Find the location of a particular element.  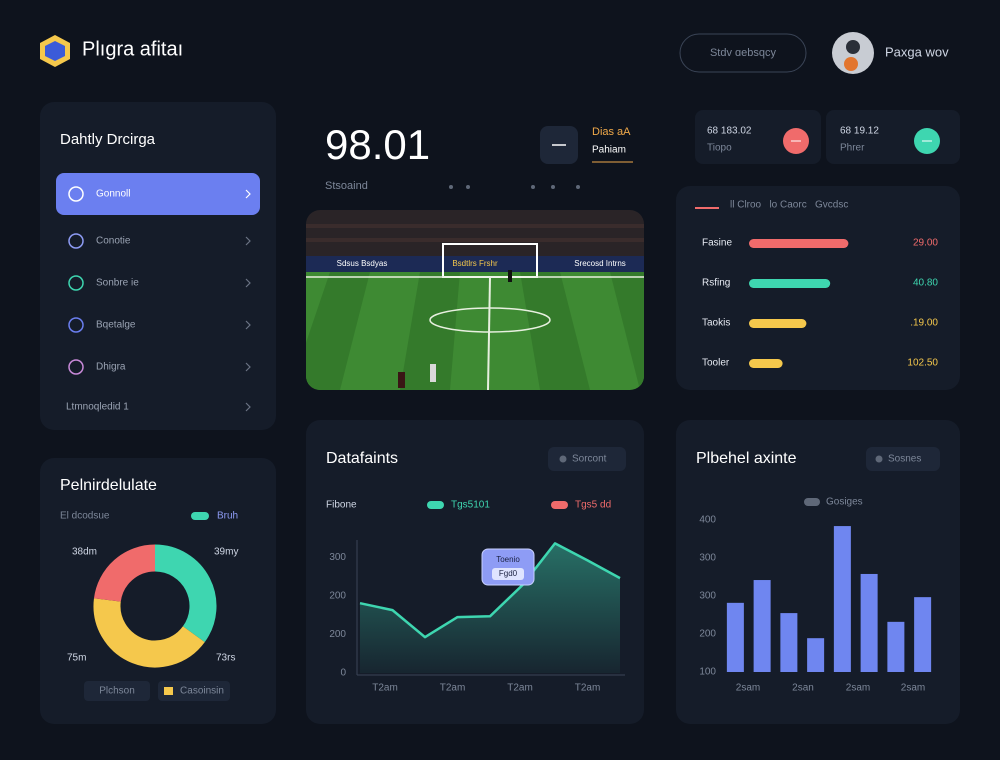

progress-legend: ll Clroo lo Caorc Gvcdsc is located at coordinates (789, 205).